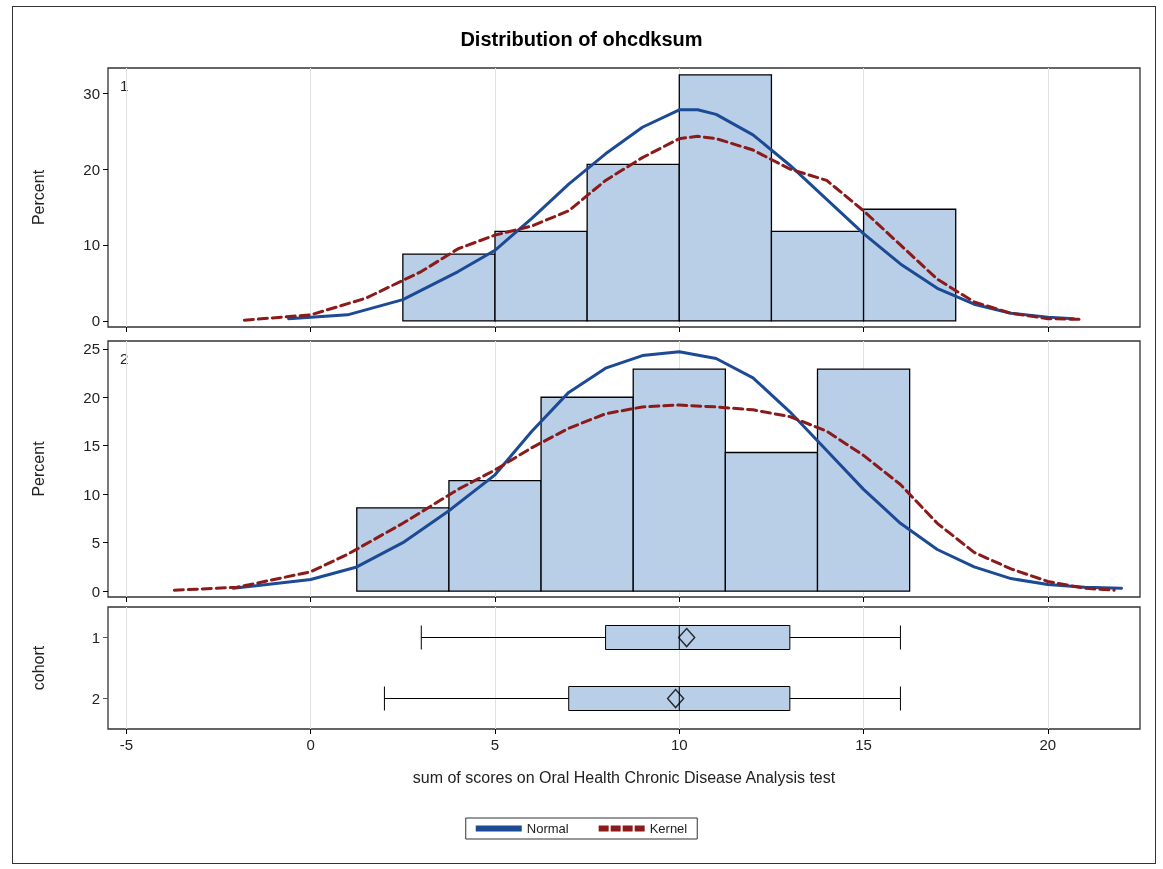 The width and height of the screenshot is (1163, 869). What do you see at coordinates (581, 39) in the screenshot?
I see `chart-title: Distribution of ohcdksum` at bounding box center [581, 39].